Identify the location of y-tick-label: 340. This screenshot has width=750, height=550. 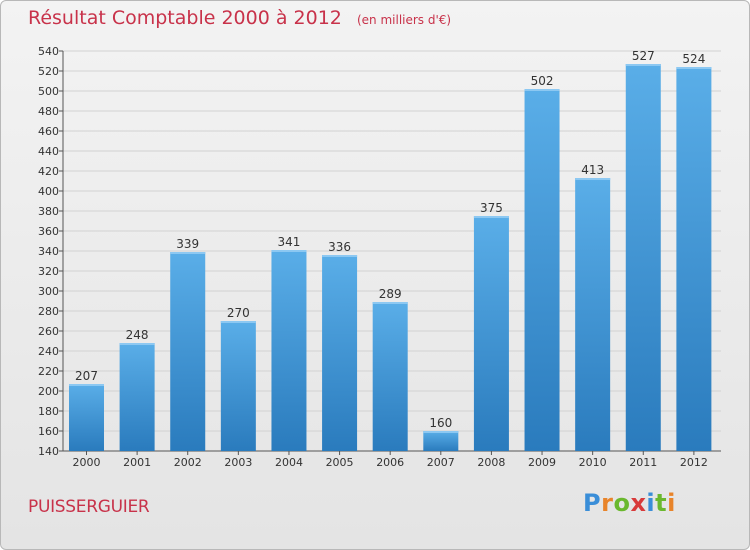
(48, 251).